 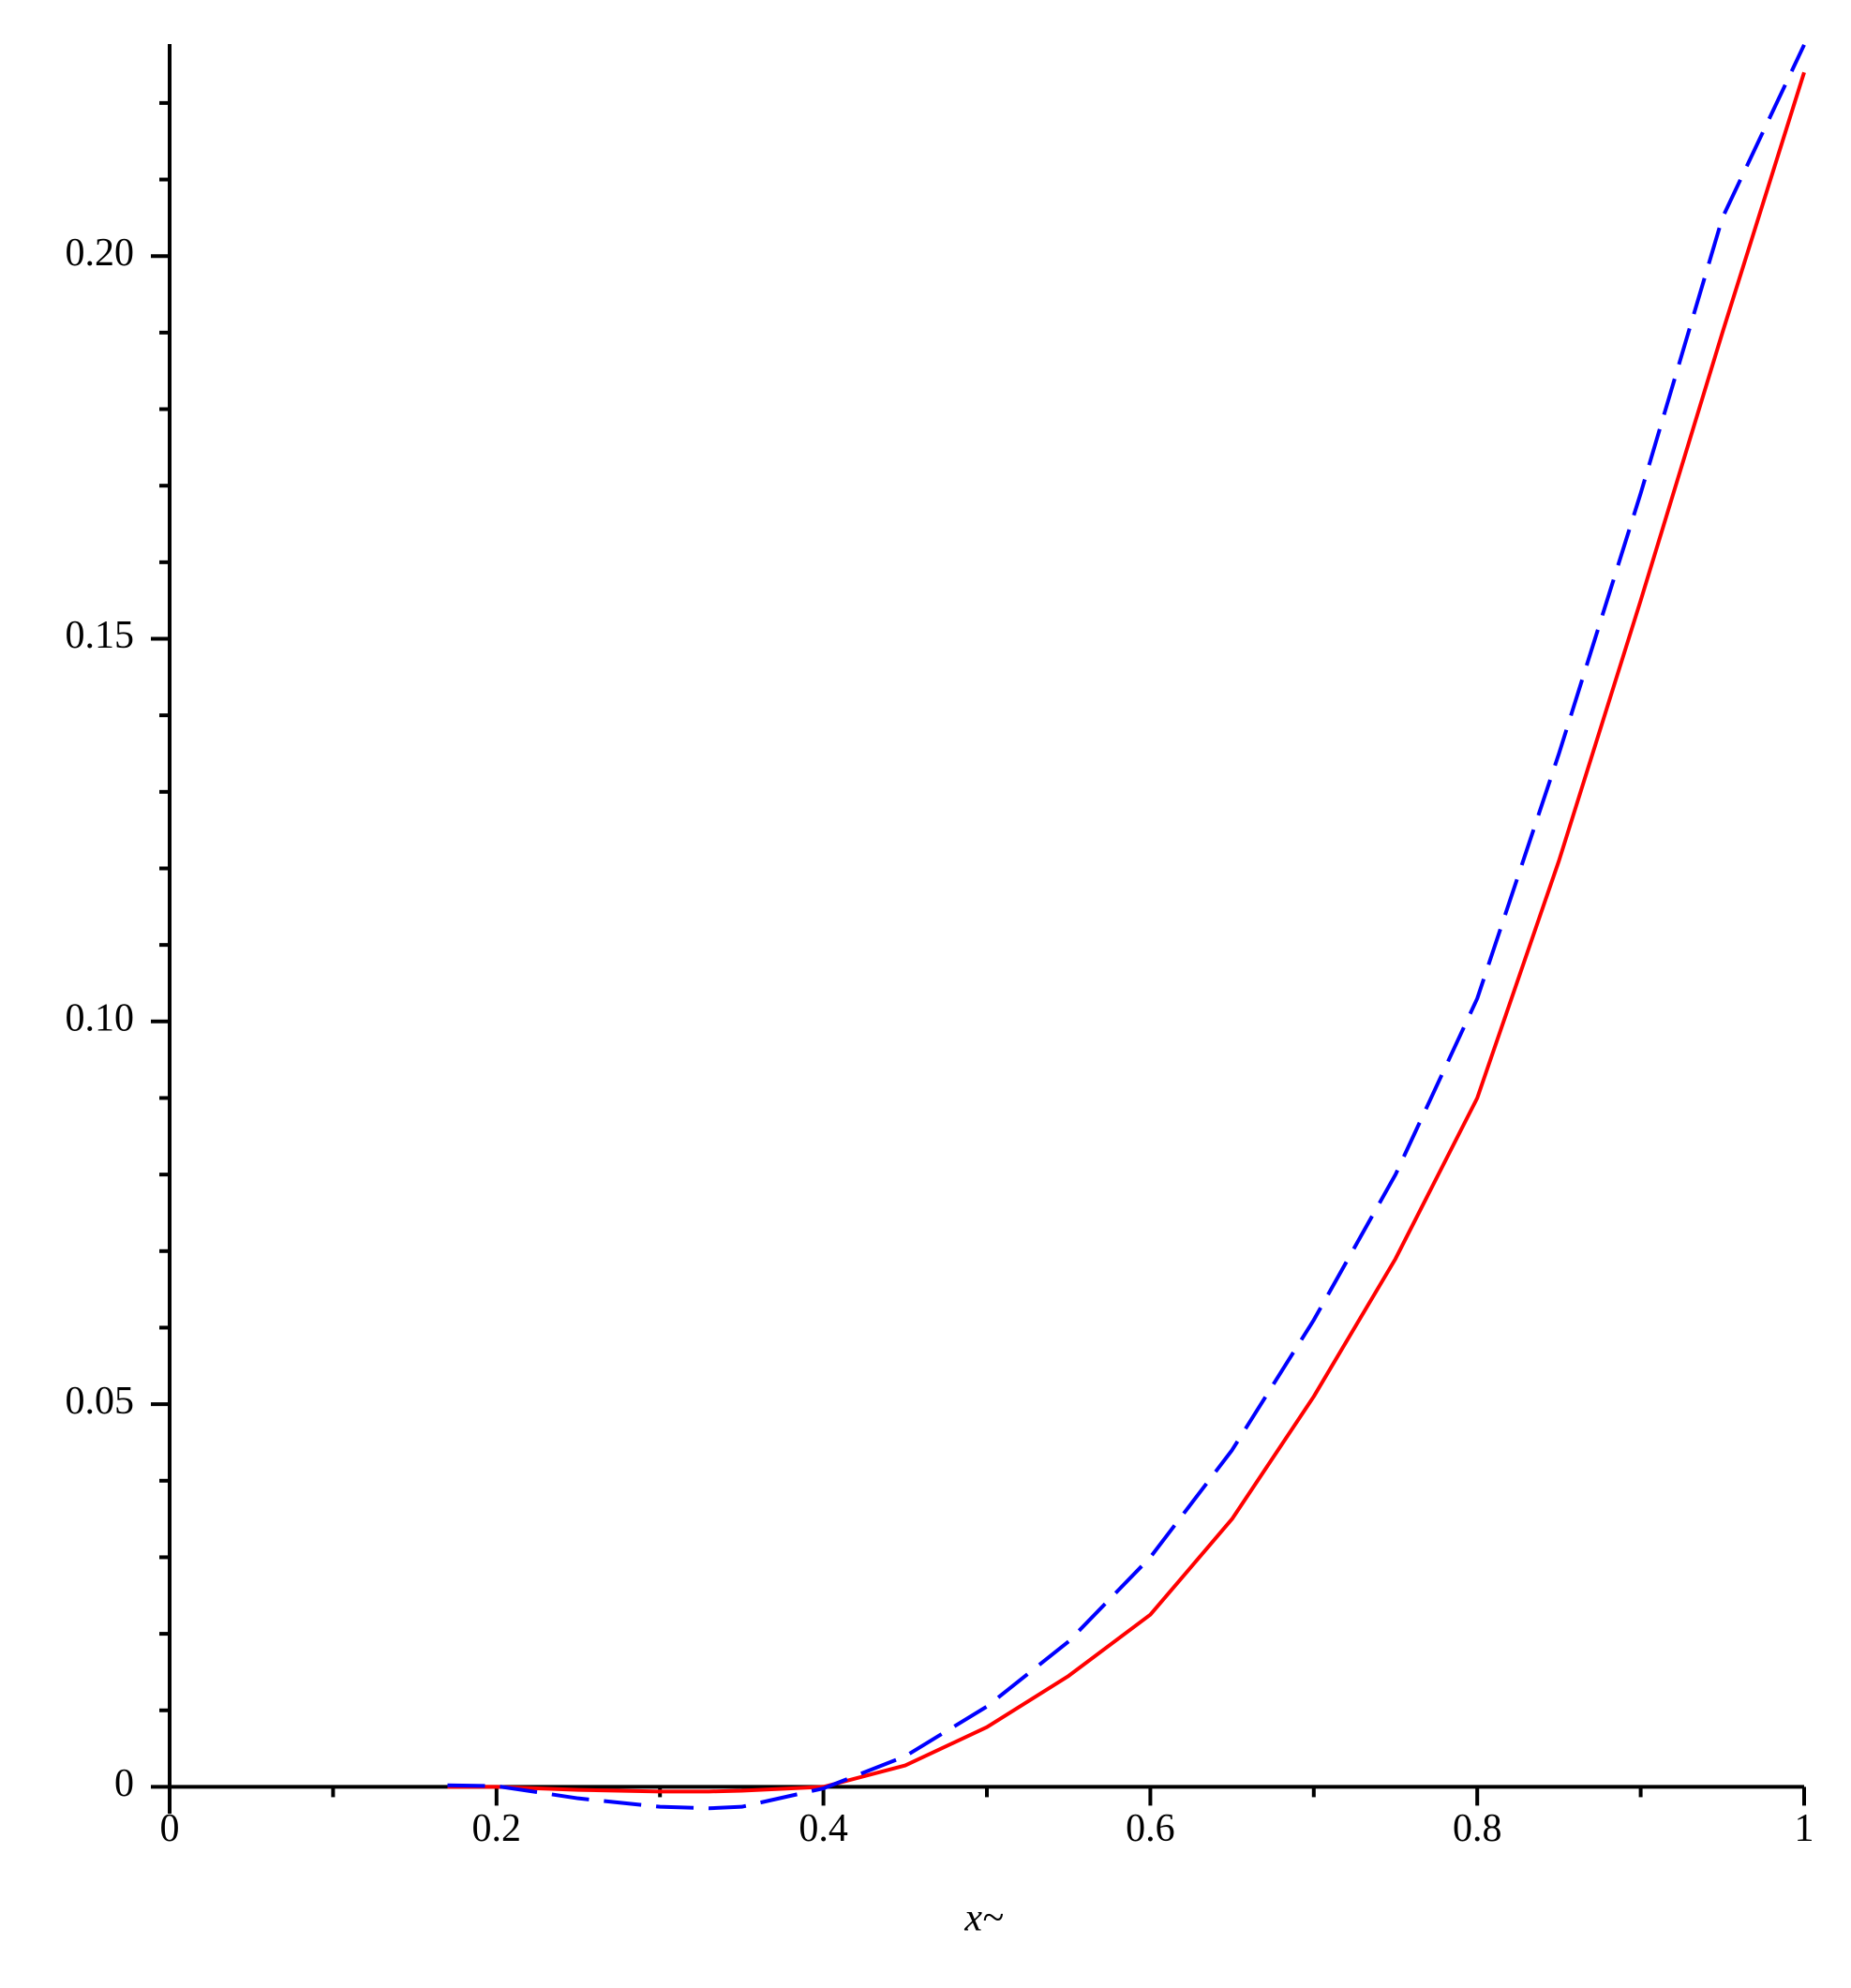 I want to click on x-tick-label: 0, so click(x=170, y=1828).